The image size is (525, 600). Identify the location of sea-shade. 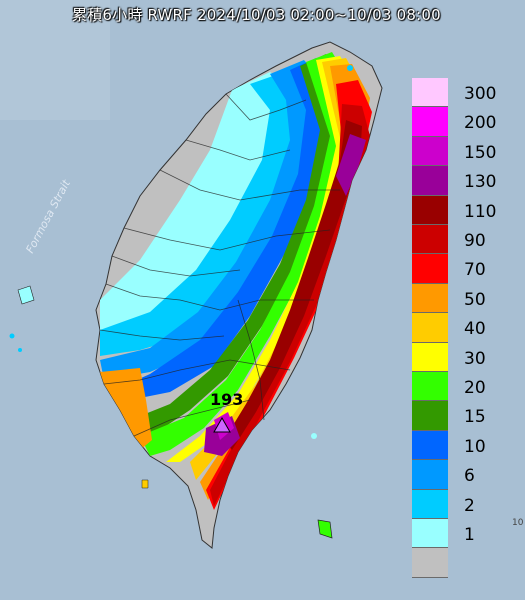
(55, 60).